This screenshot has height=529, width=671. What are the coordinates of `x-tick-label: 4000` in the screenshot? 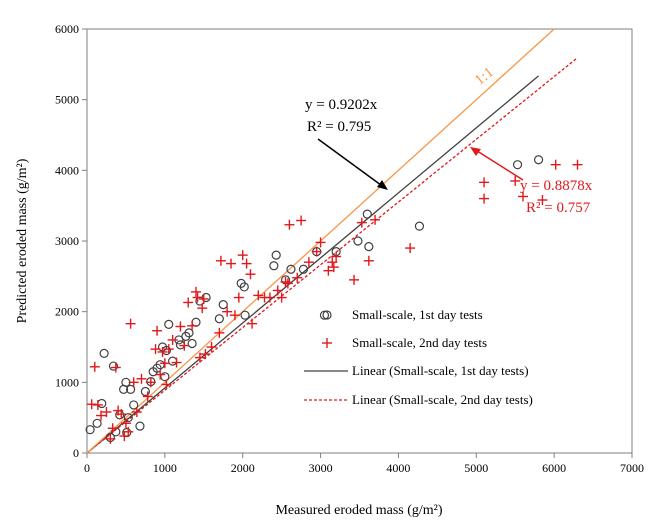 It's located at (398, 468).